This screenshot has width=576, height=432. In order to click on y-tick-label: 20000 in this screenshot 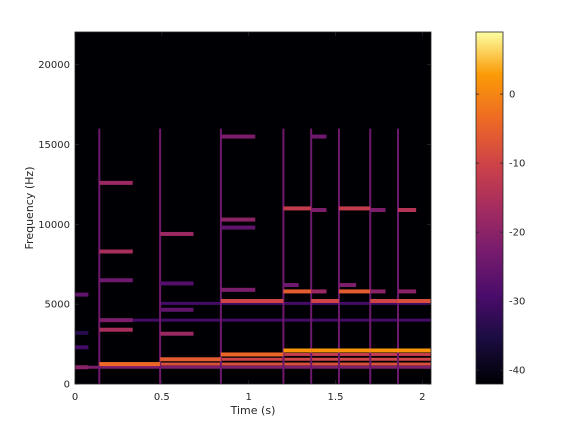, I will do `click(54, 65)`.